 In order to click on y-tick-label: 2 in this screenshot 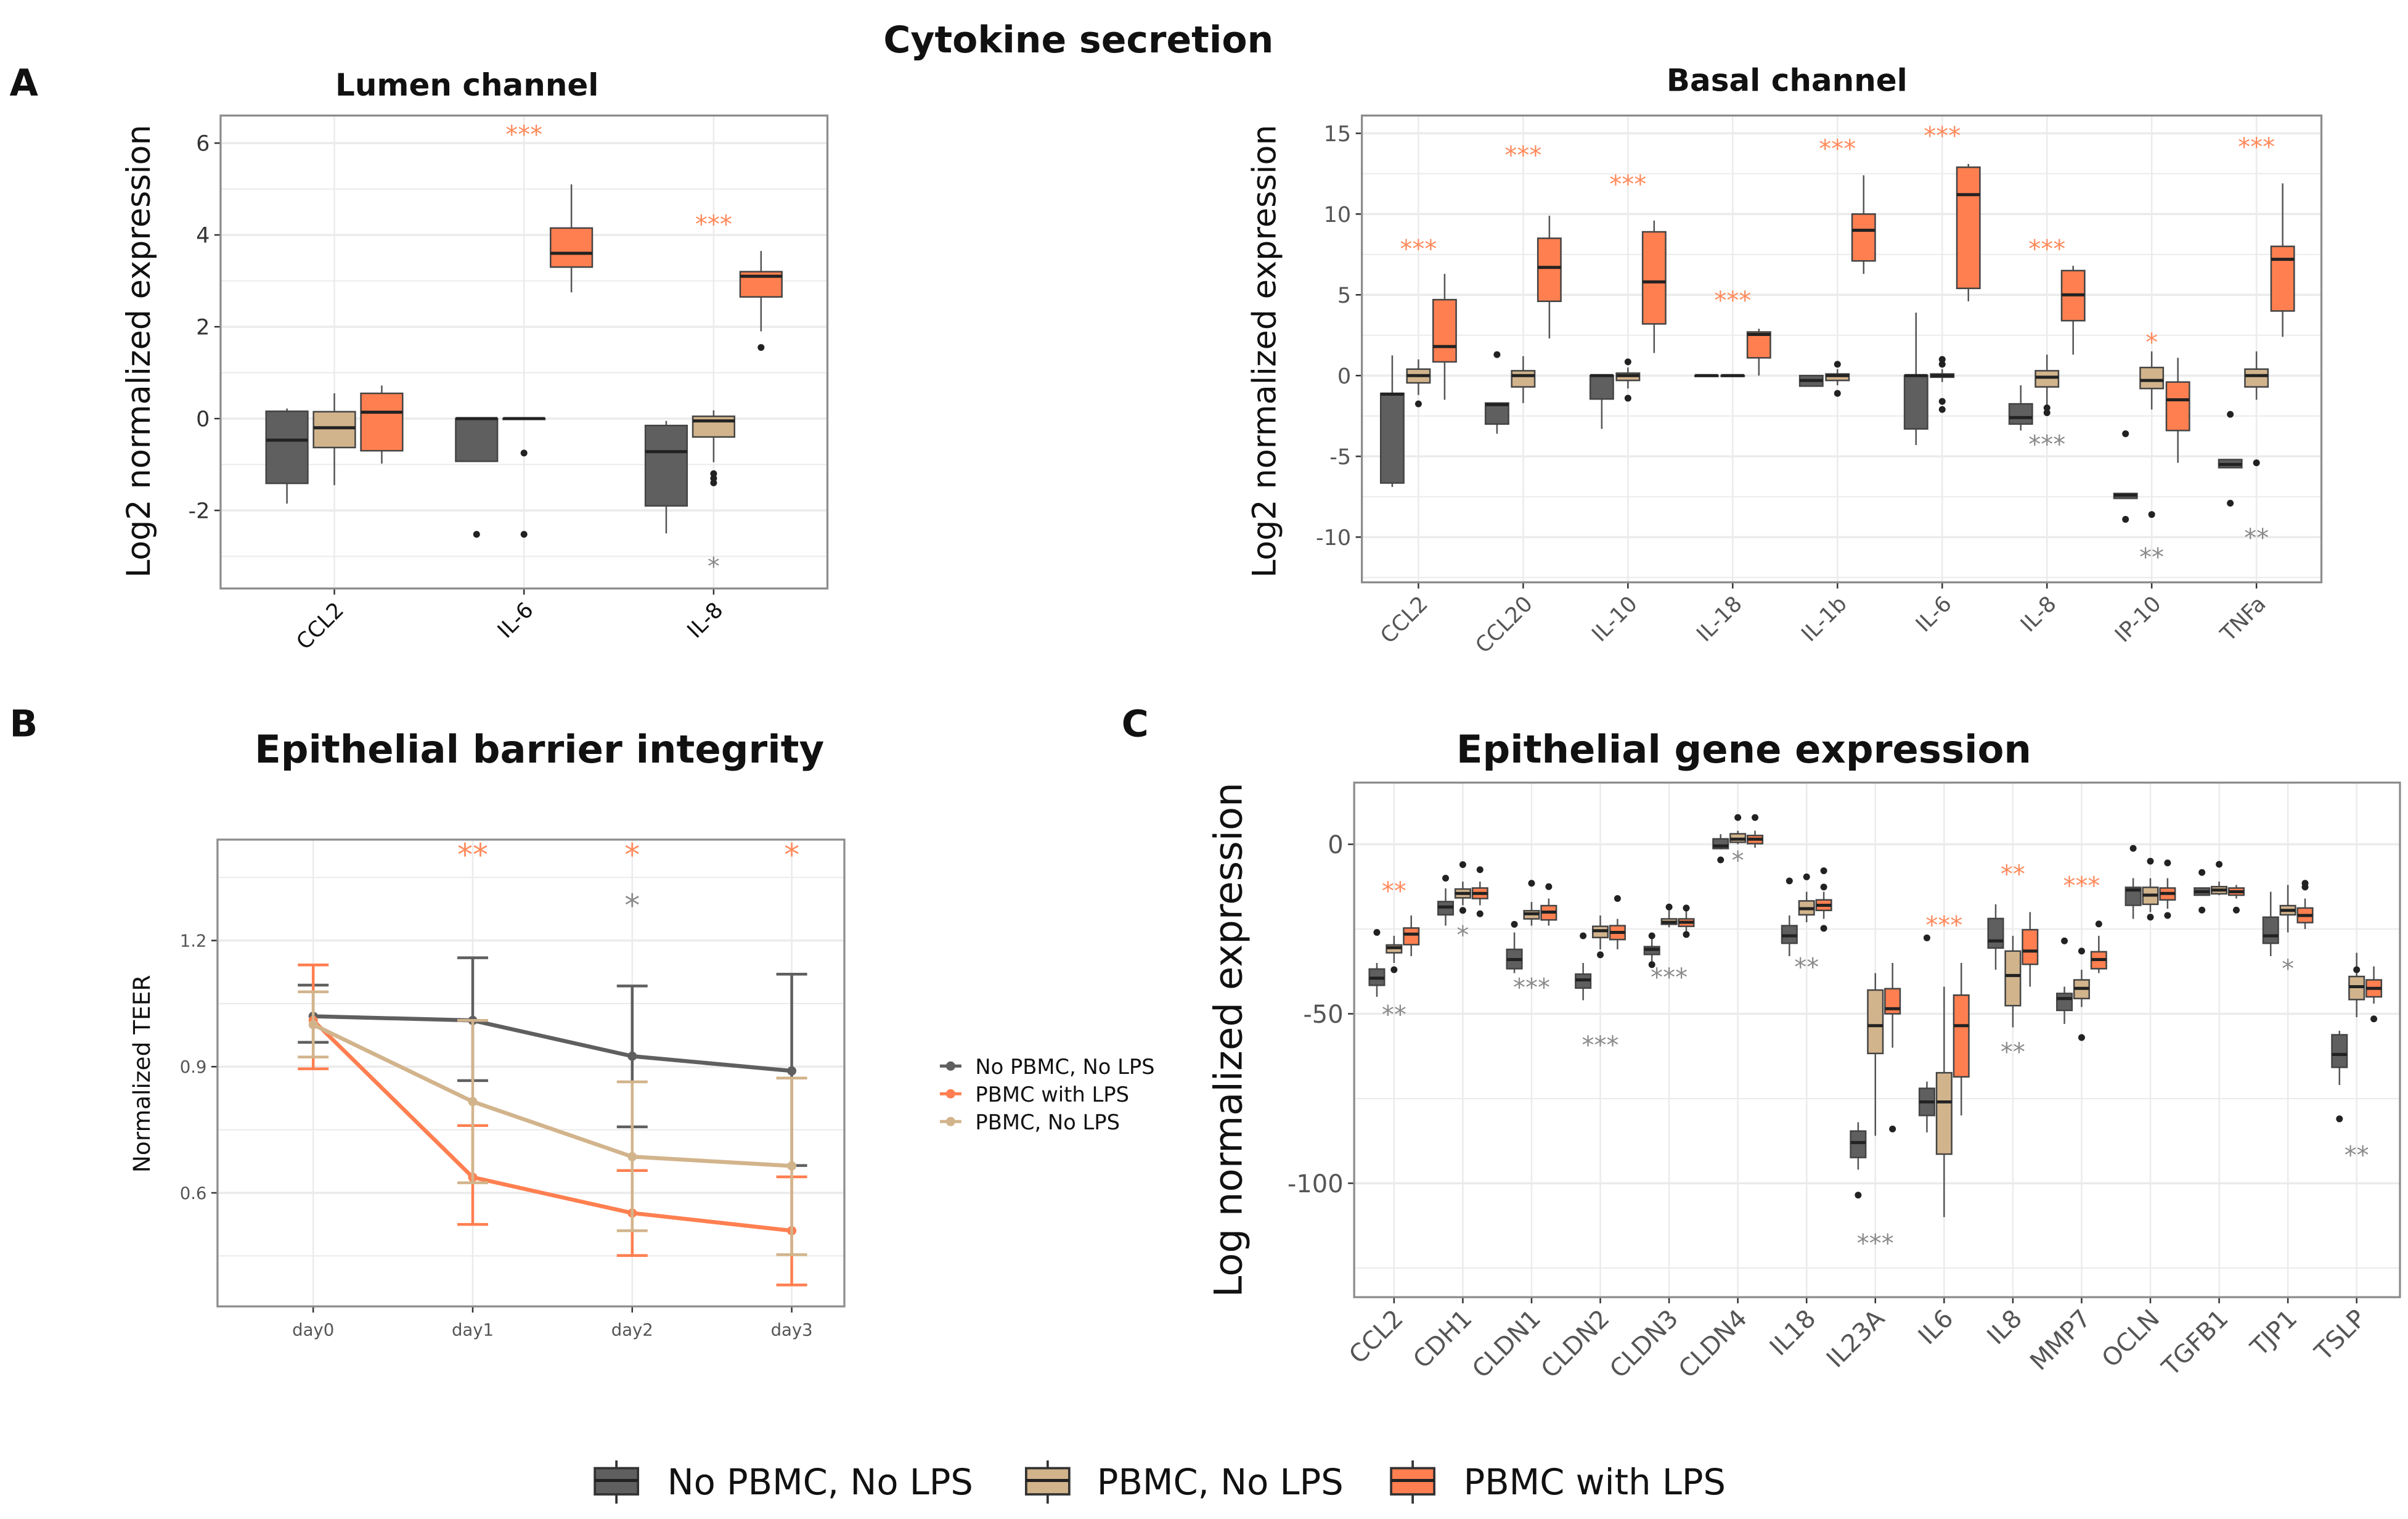, I will do `click(203, 328)`.